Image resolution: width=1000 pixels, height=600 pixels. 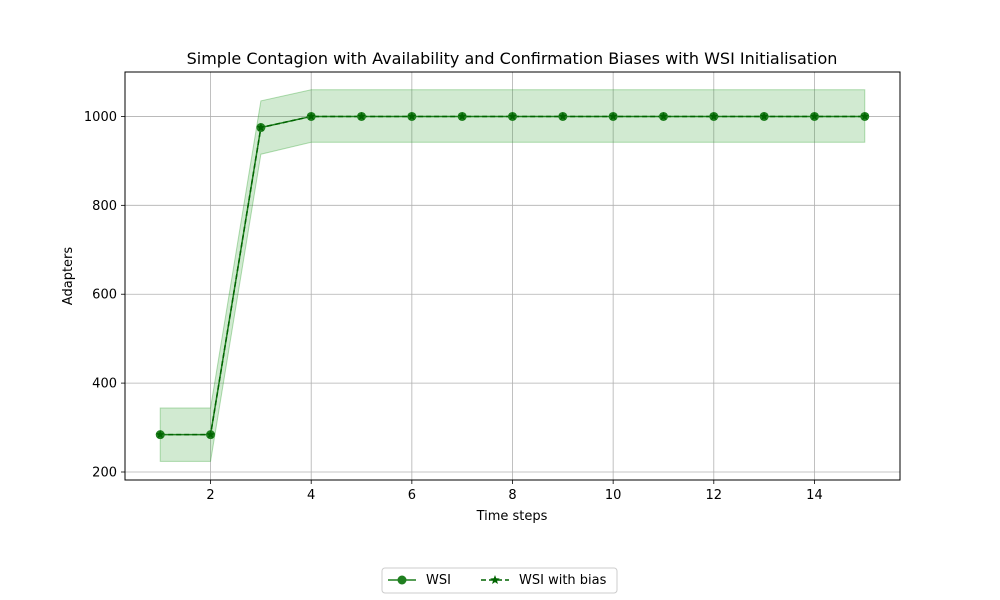 I want to click on x-tick-label: 8, so click(x=512, y=495).